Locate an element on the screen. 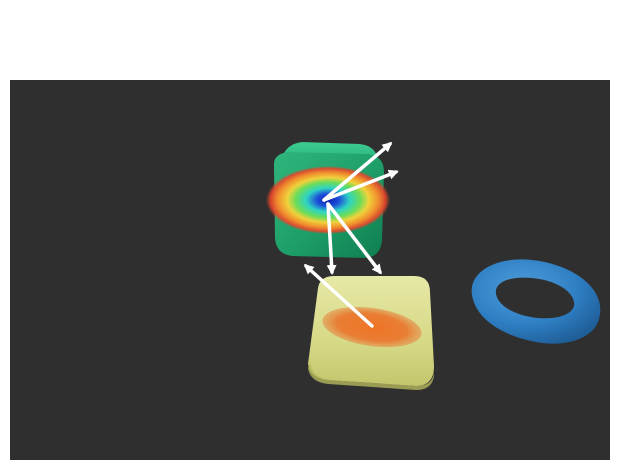 This screenshot has width=620, height=470. blue-torus-ring is located at coordinates (536, 301).